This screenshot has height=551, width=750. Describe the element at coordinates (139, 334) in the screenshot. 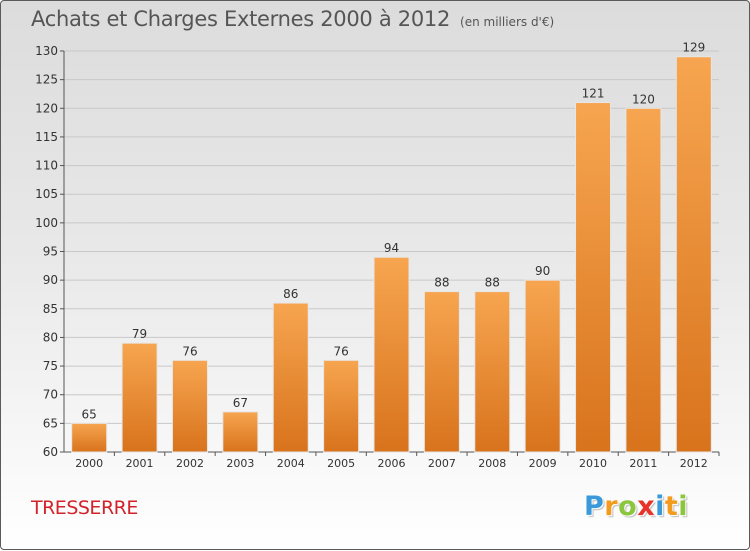

I see `data-label: 79` at that location.